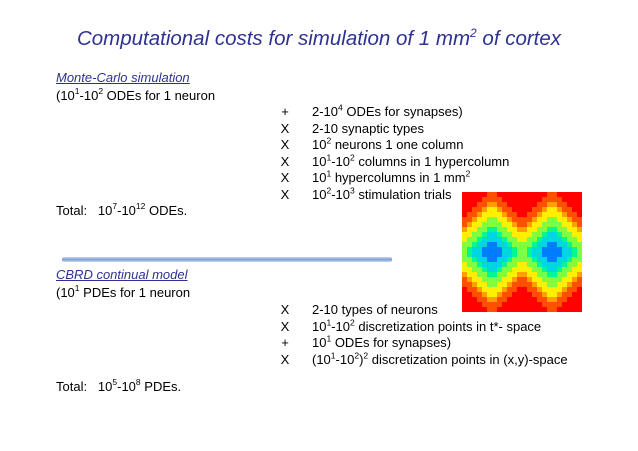  I want to click on cbrd-factor: 101 ODEs for synapses), so click(382, 341).